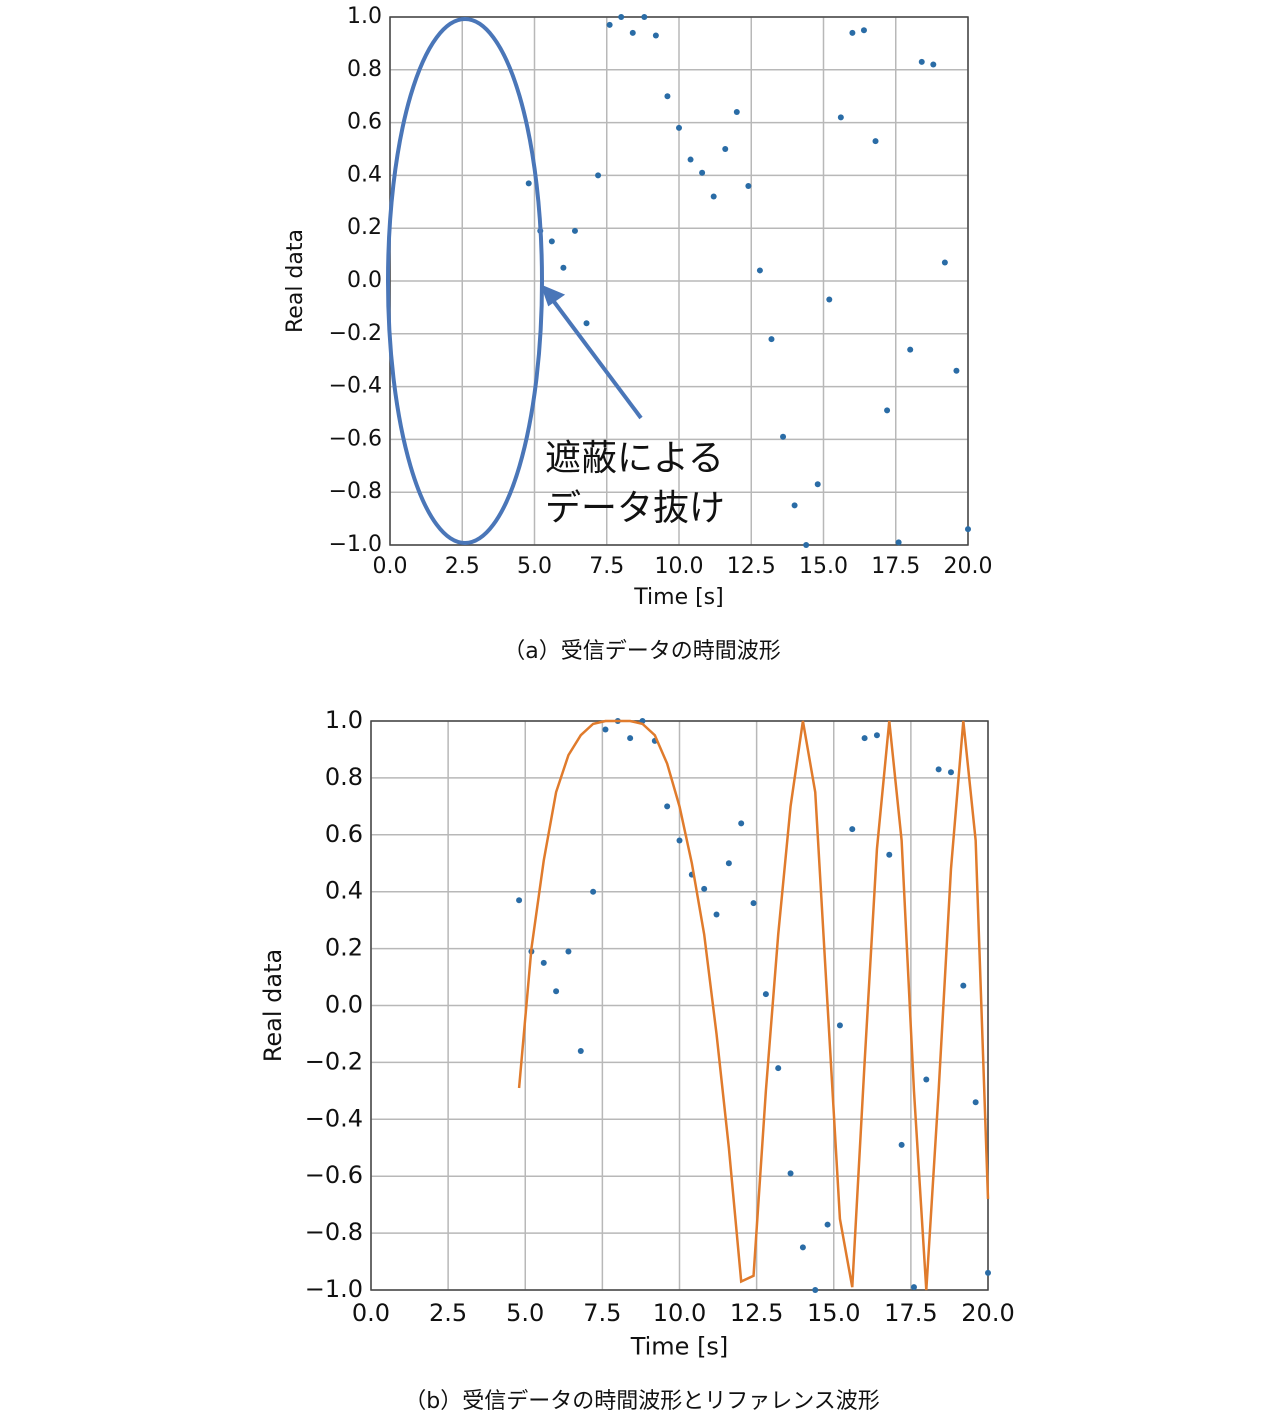 The width and height of the screenshot is (1284, 1420). I want to click on x-tick-label: 12.5, so click(756, 1313).